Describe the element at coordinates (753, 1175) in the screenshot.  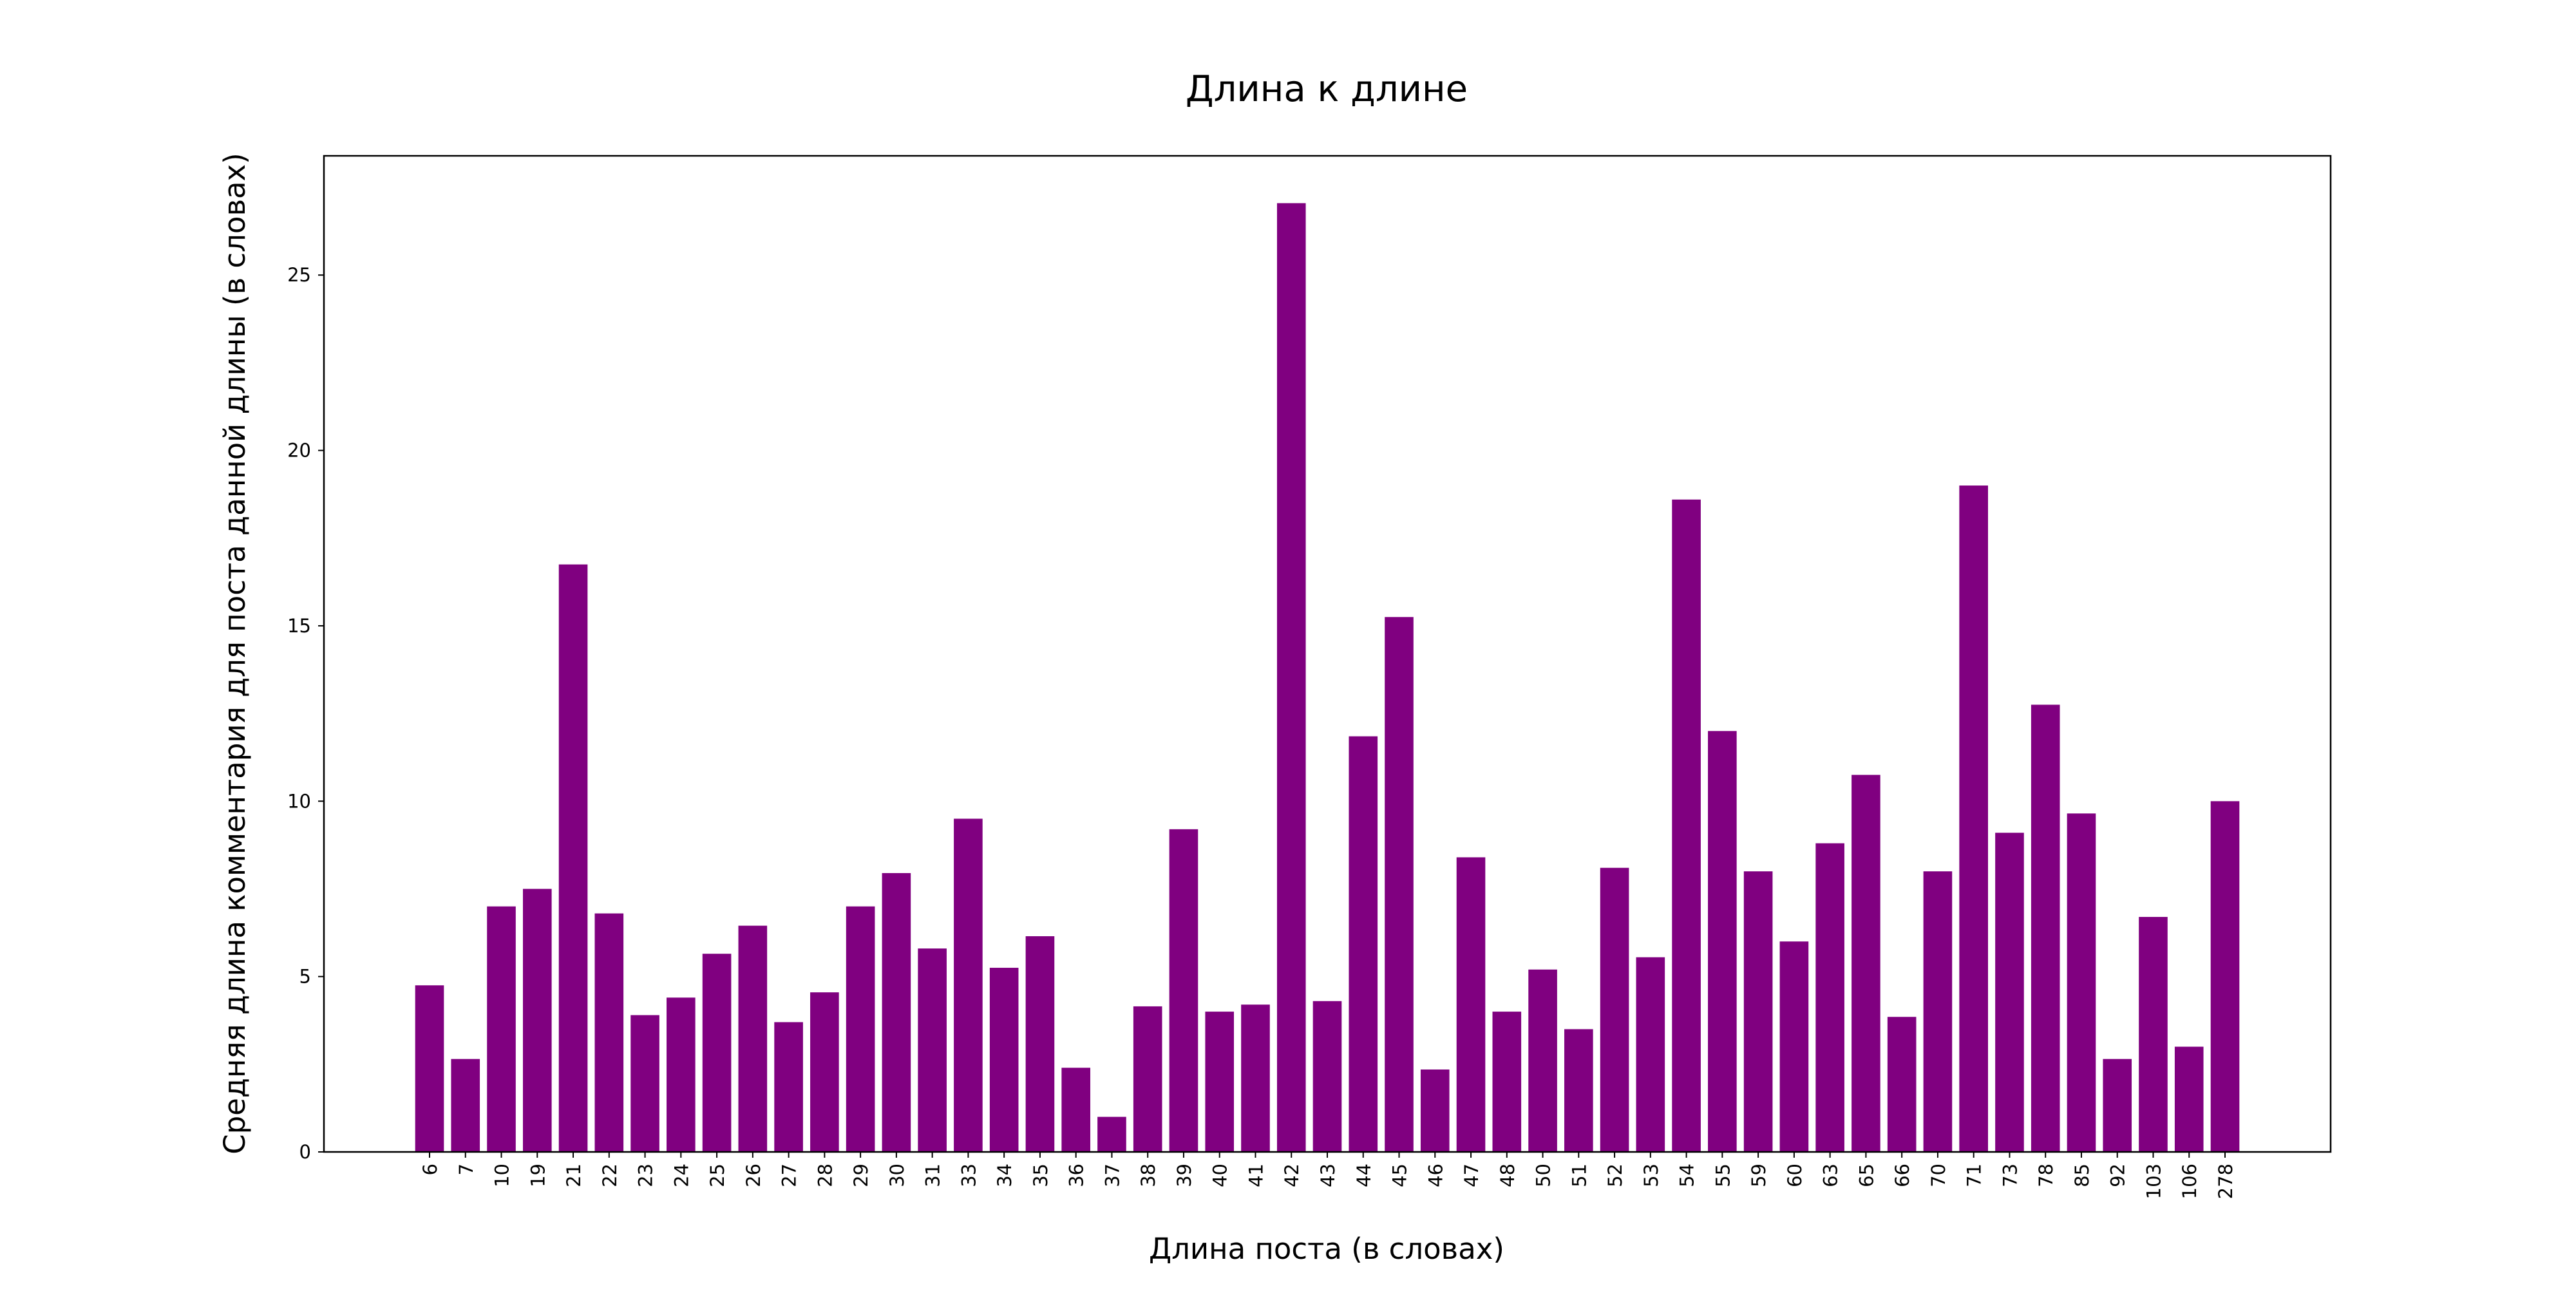
I see `x-tick-label-26: 26` at that location.